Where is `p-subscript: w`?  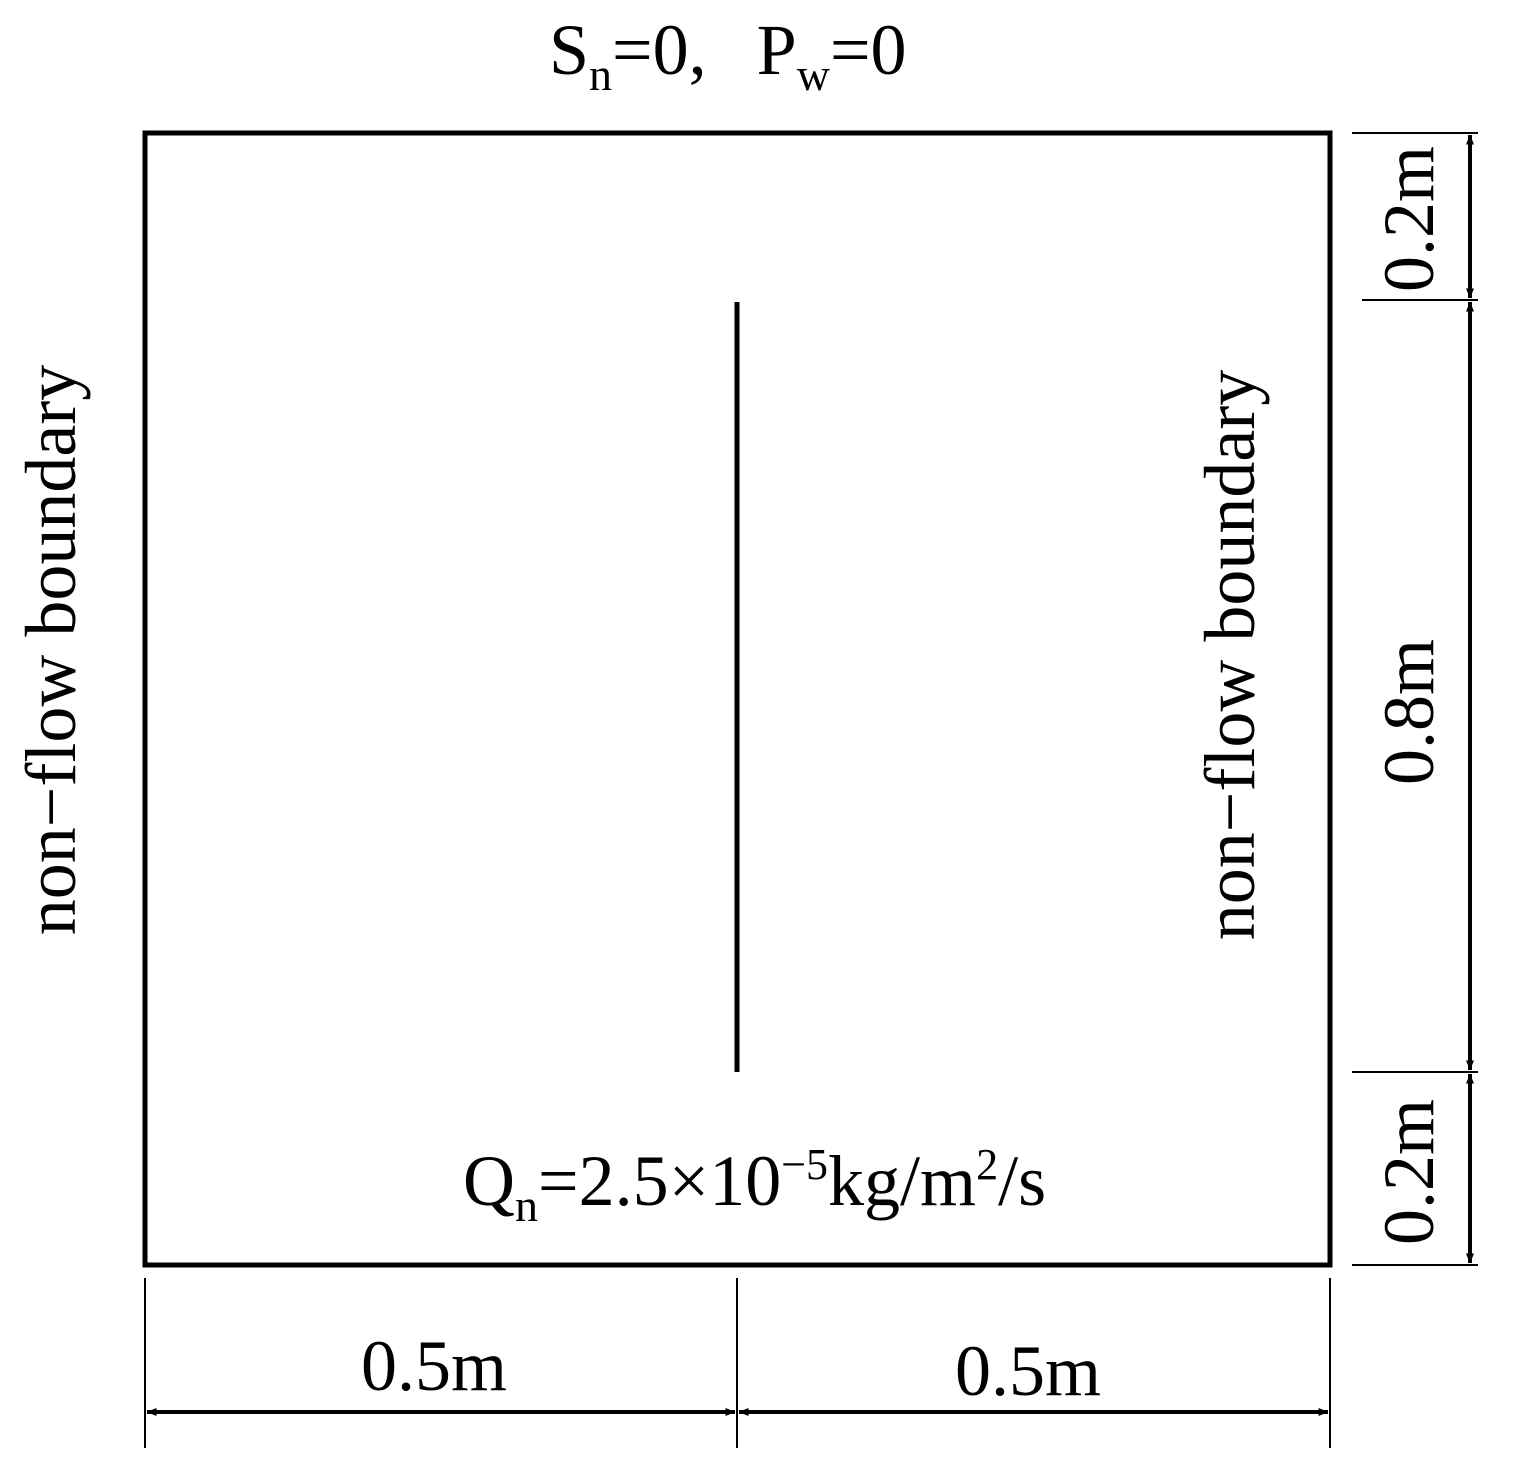
p-subscript: w is located at coordinates (814, 74).